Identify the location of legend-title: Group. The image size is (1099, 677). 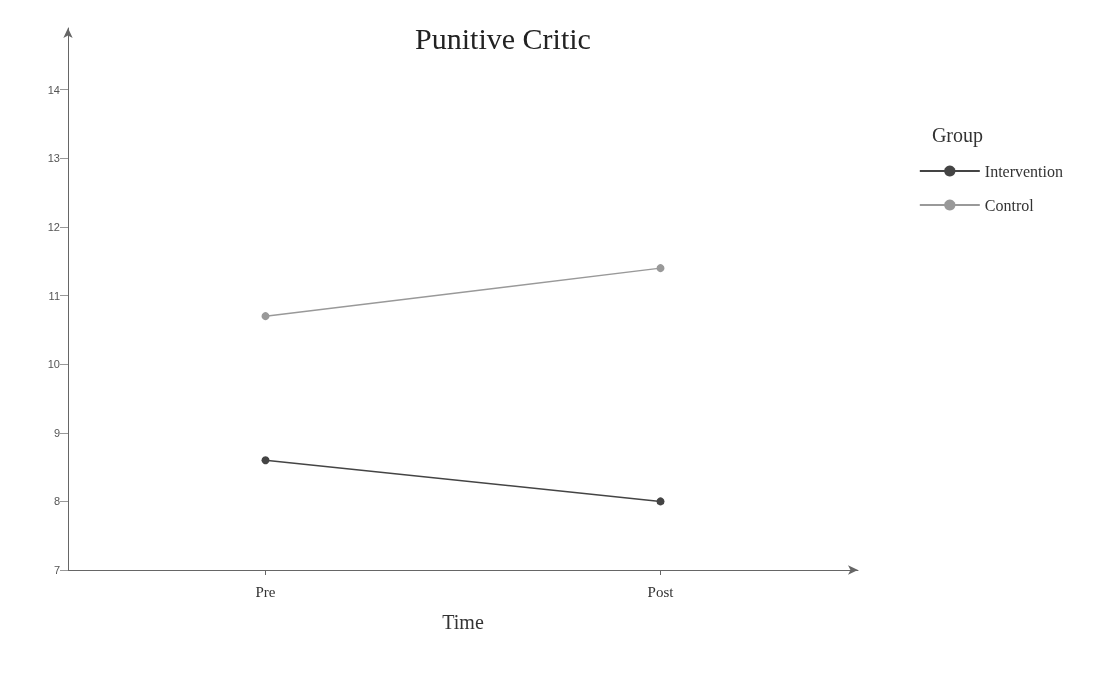
(957, 135).